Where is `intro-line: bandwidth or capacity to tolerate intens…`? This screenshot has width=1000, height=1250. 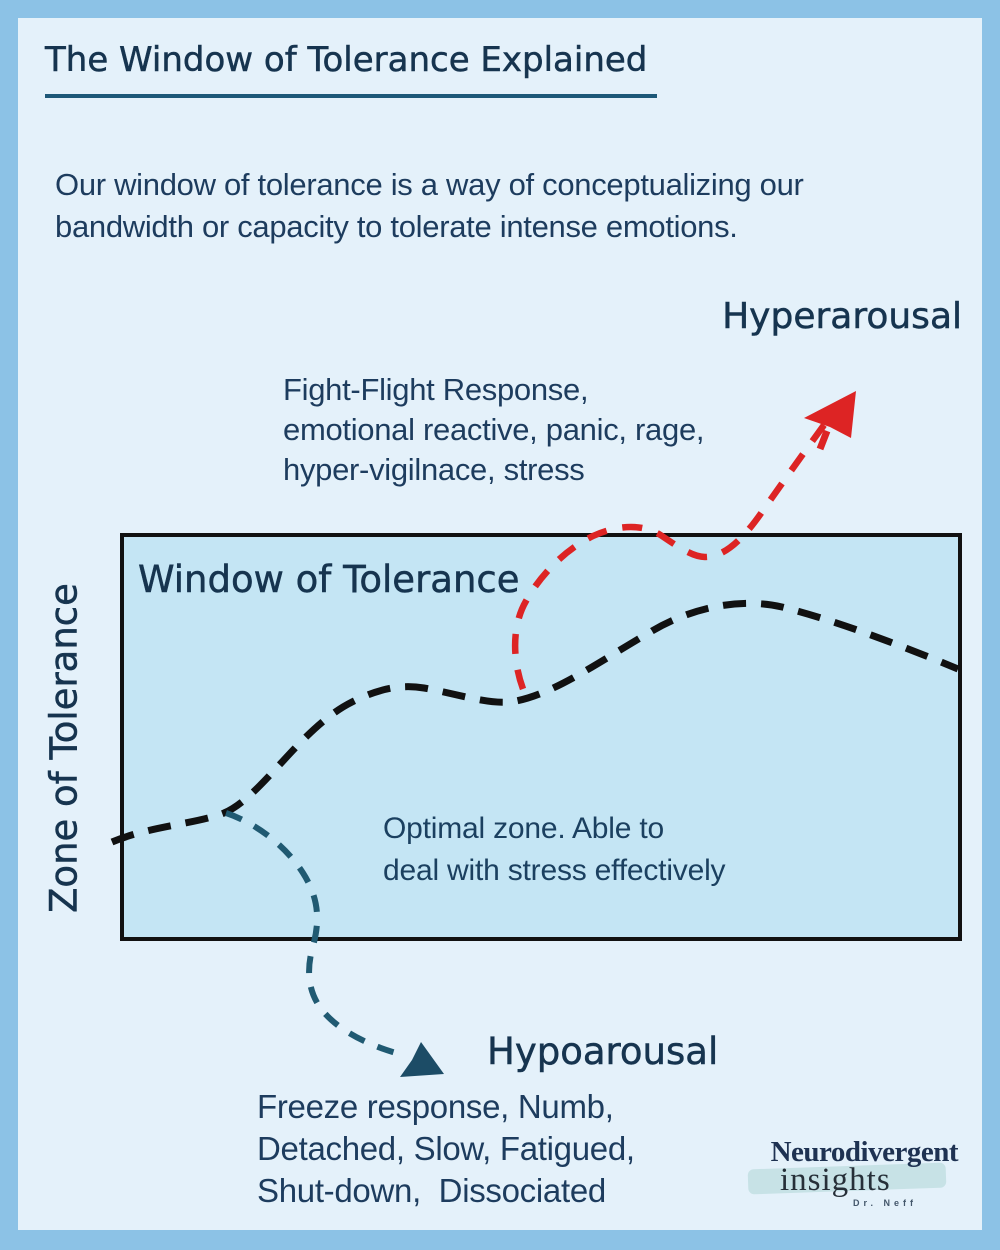
intro-line: bandwidth or capacity to tolerate intens… is located at coordinates (396, 226).